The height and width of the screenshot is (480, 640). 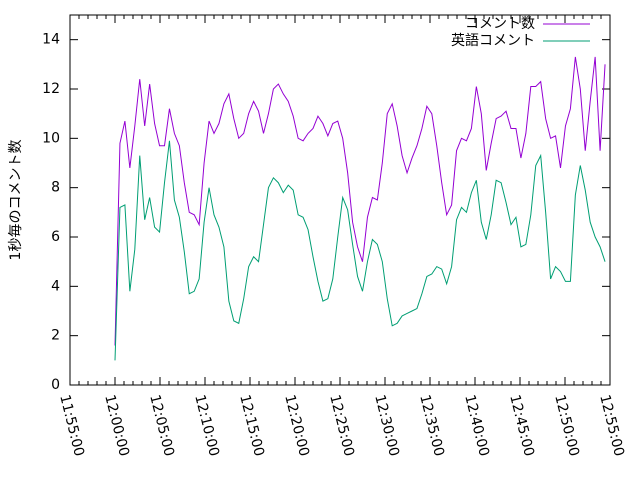 What do you see at coordinates (500, 24) in the screenshot?
I see `legend-label: コメント数` at bounding box center [500, 24].